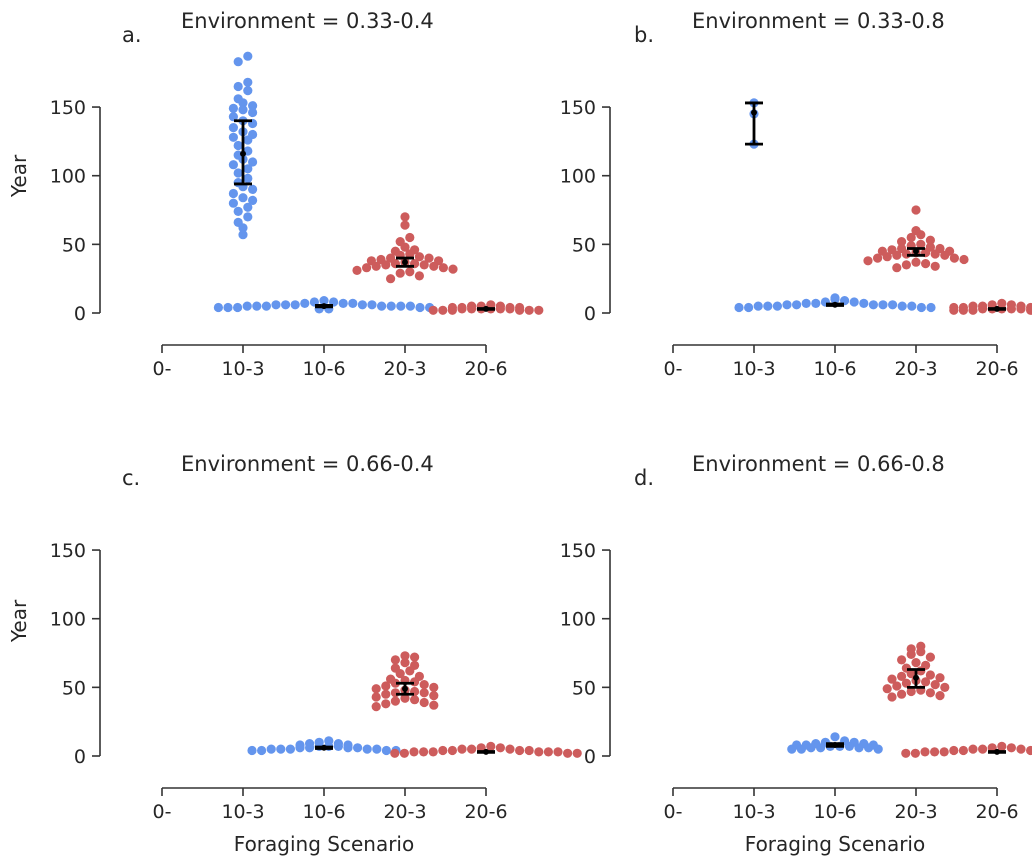 The height and width of the screenshot is (858, 1032). I want to click on y-tick-label: 100, so click(68, 177).